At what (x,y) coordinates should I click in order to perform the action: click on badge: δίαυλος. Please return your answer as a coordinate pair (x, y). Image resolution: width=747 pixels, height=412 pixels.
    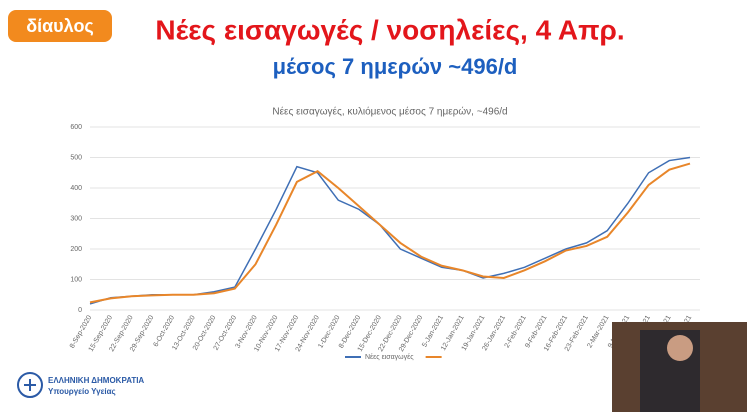
    Looking at the image, I should click on (60, 26).